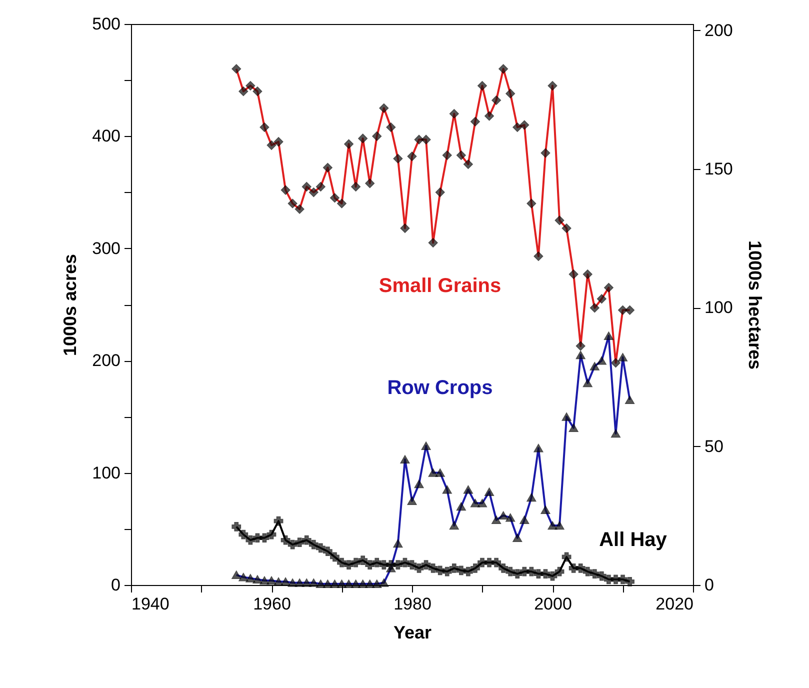  Describe the element at coordinates (440, 286) in the screenshot. I see `series-label: Small Grains` at that location.